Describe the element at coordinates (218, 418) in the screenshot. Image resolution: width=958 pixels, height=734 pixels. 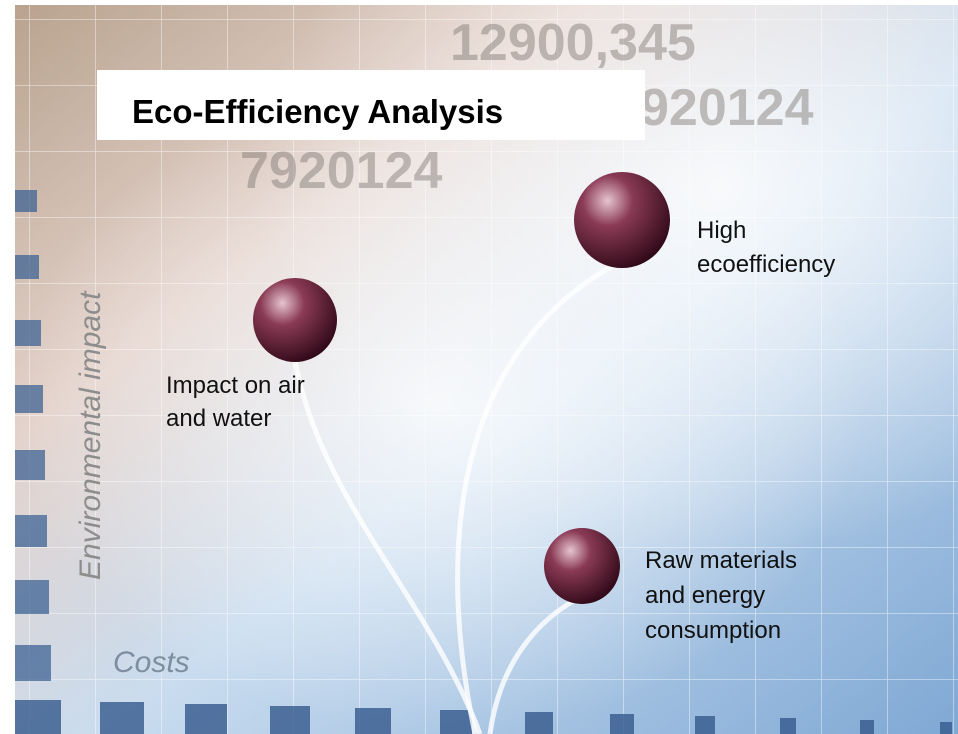
I see `node-label: and water` at that location.